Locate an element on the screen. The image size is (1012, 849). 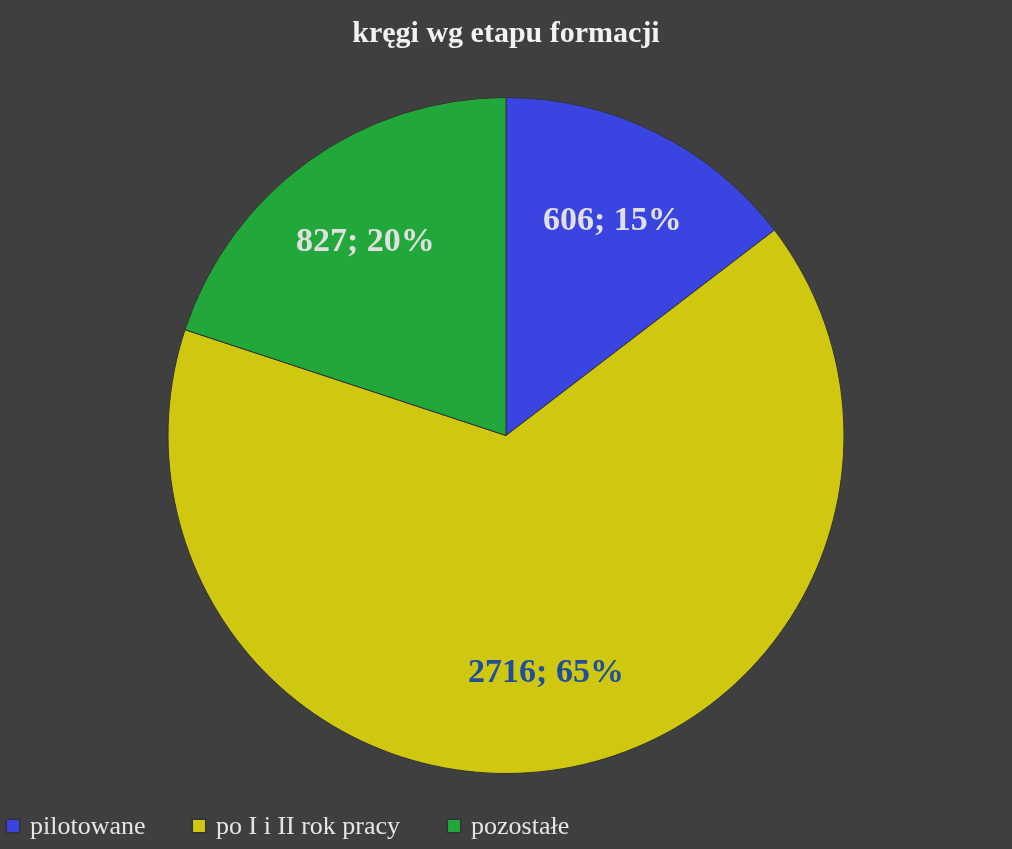
data-label: 2716; 65% is located at coordinates (546, 671).